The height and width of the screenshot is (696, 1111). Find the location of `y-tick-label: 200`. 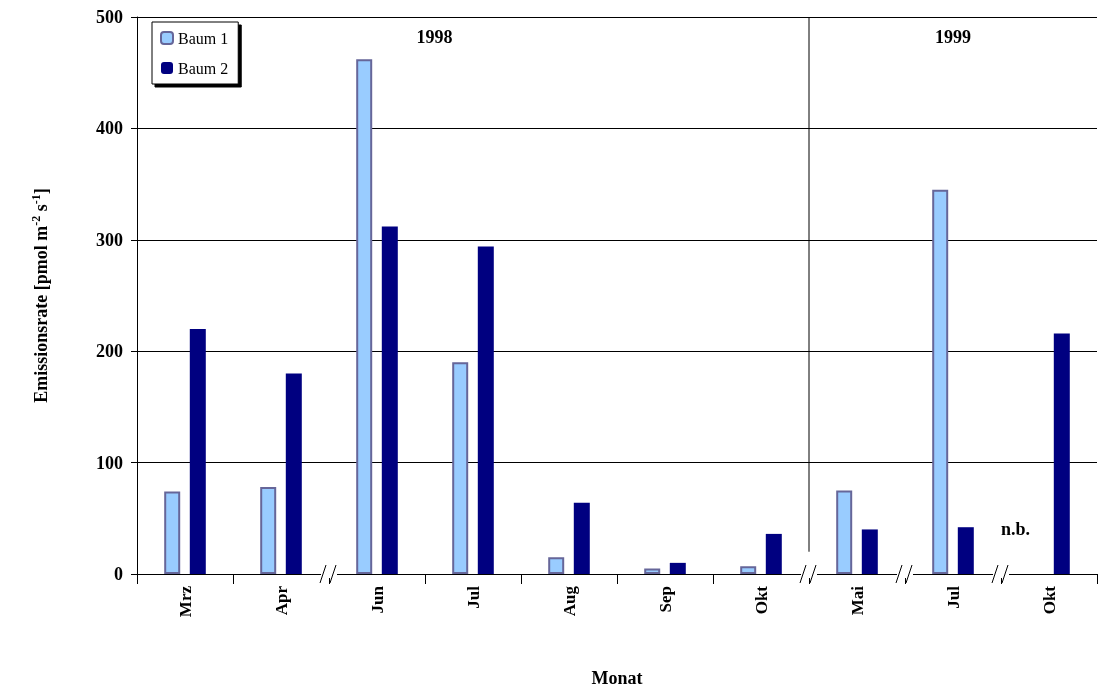

y-tick-label: 200 is located at coordinates (109, 351).